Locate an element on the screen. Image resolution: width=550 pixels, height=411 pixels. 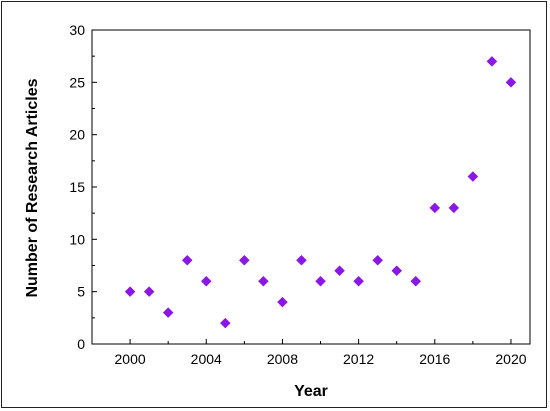
x-axis-title: Year is located at coordinates (311, 391).